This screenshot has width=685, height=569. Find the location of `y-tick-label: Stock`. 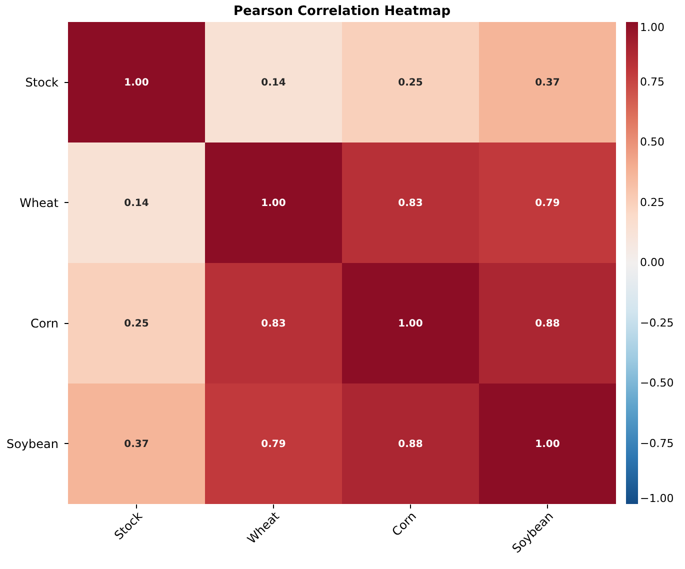

y-tick-label: Stock is located at coordinates (42, 82).